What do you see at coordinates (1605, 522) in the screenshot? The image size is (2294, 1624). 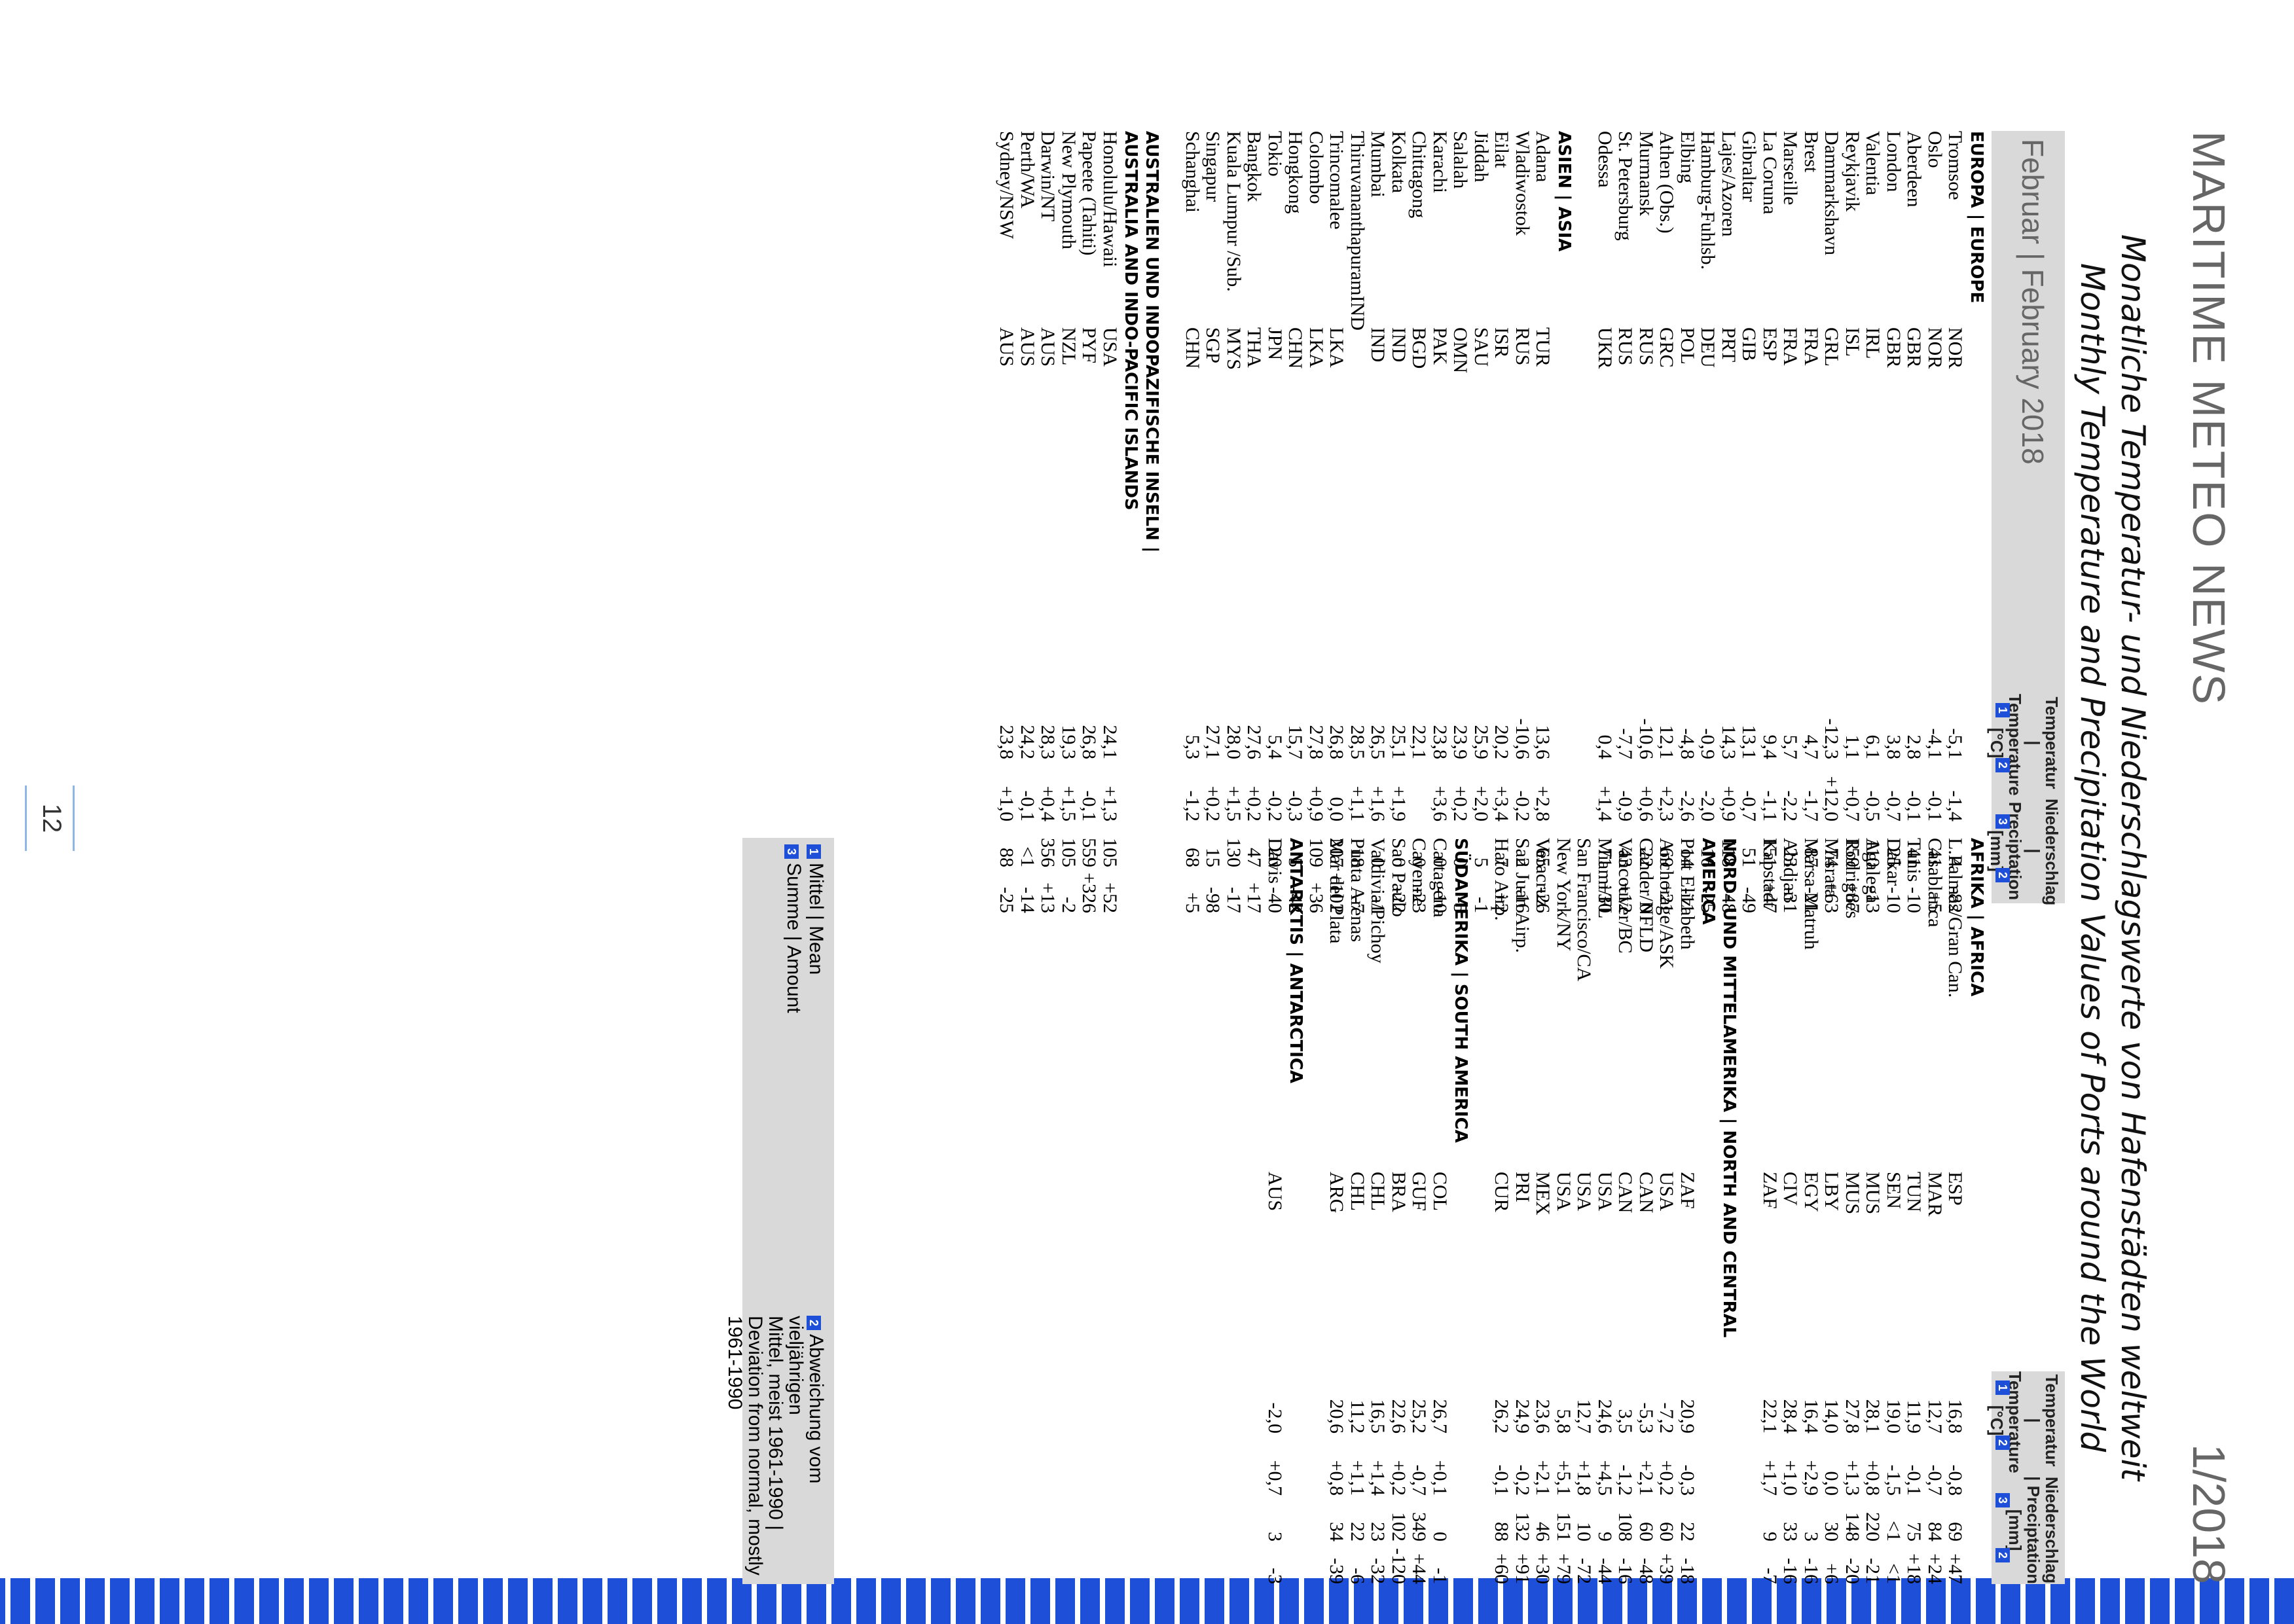 I see `table-row: Odessa UKR 0,4 +1,4 71 +30` at bounding box center [1605, 522].